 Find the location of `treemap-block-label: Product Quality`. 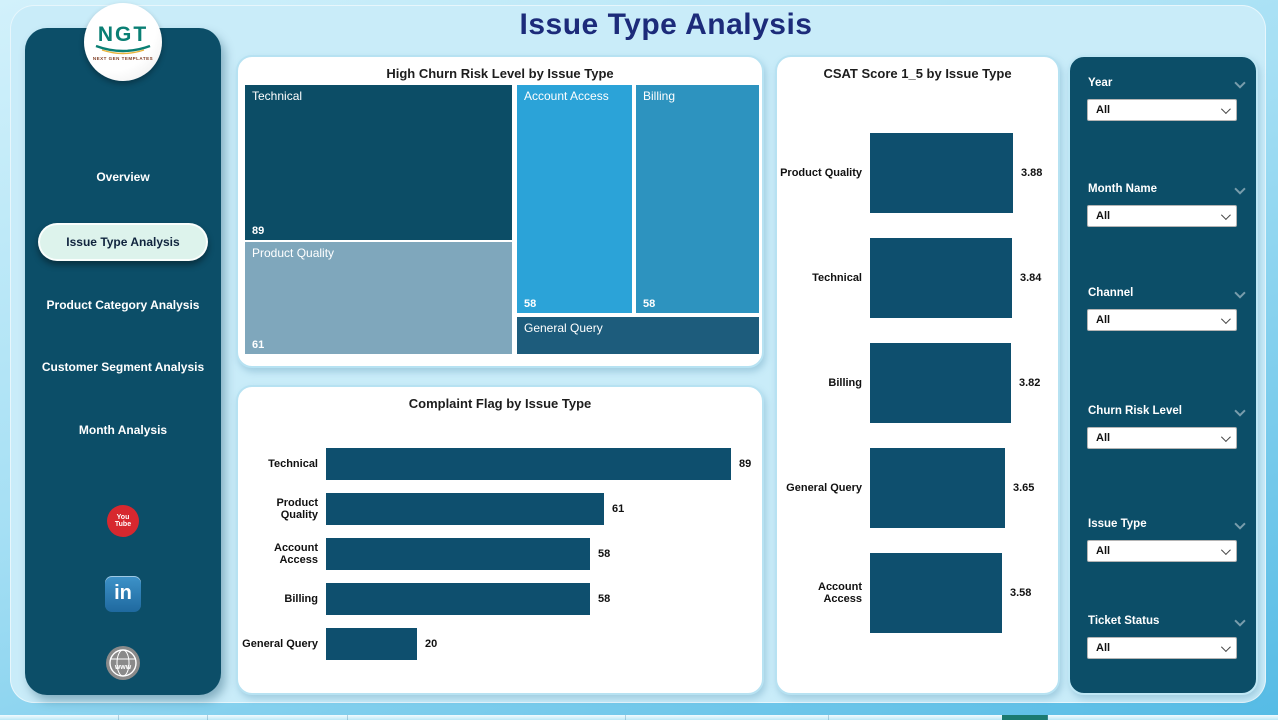

treemap-block-label: Product Quality is located at coordinates (293, 253).